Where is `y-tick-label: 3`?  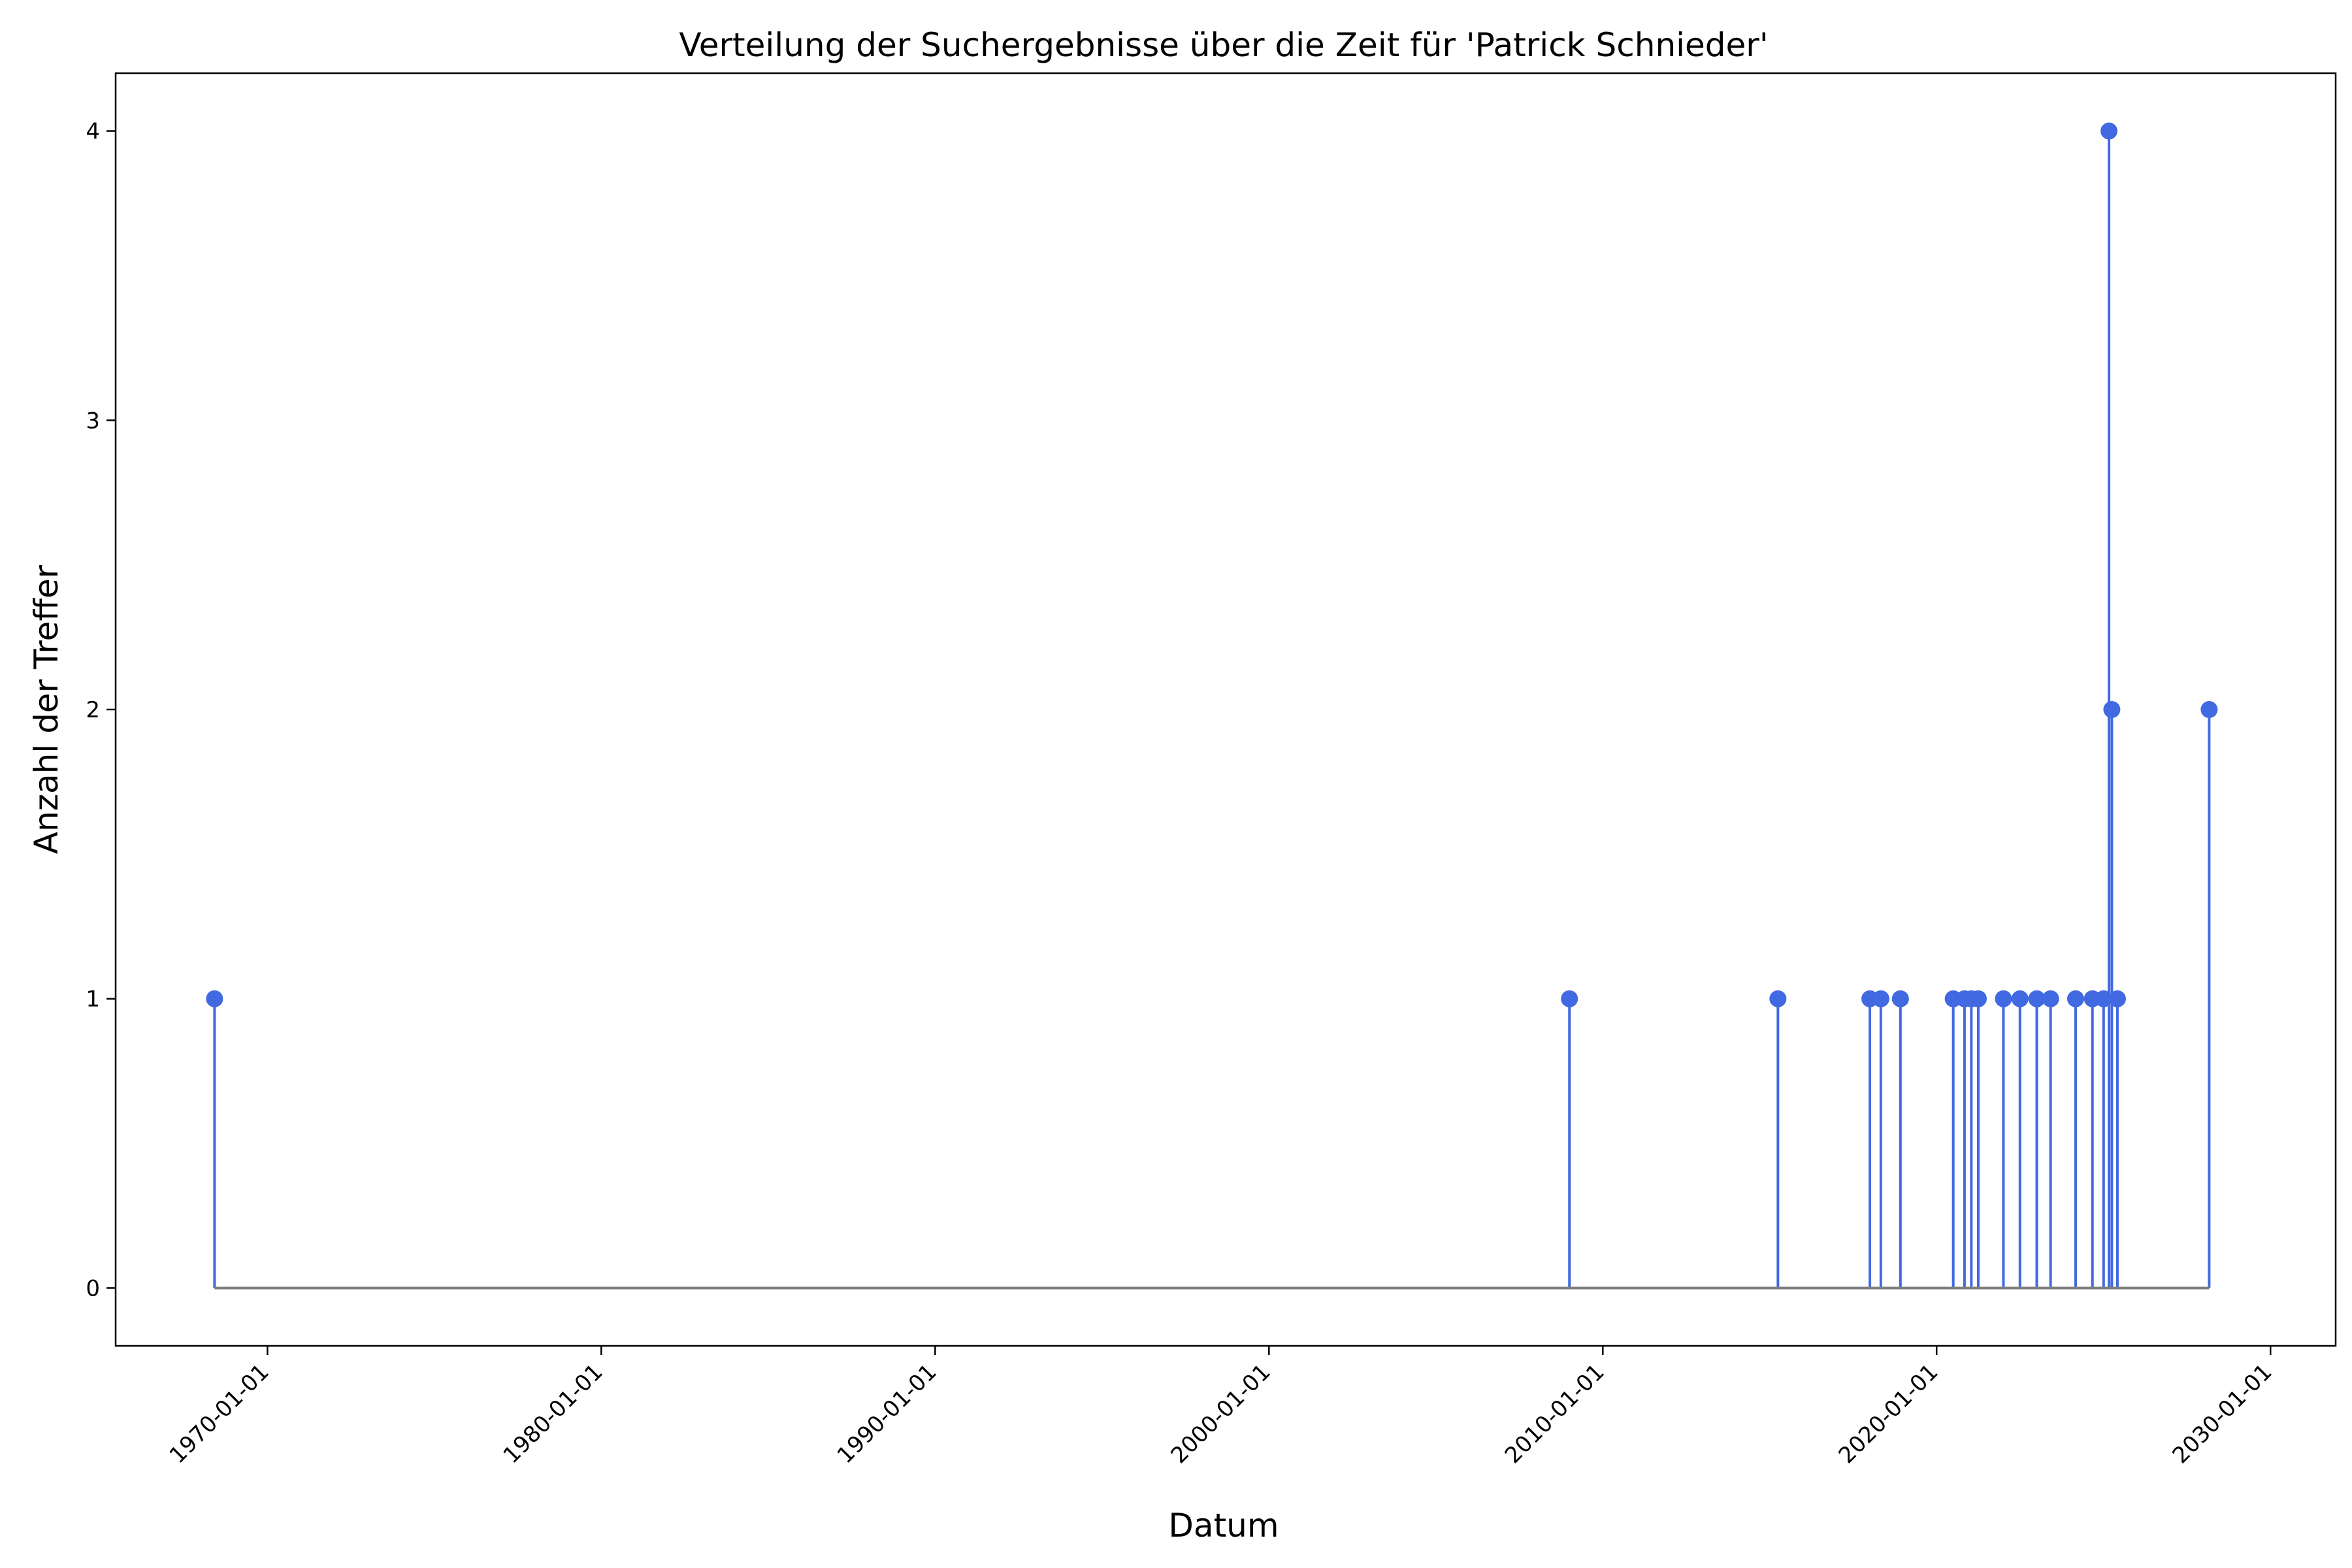
y-tick-label: 3 is located at coordinates (93, 421).